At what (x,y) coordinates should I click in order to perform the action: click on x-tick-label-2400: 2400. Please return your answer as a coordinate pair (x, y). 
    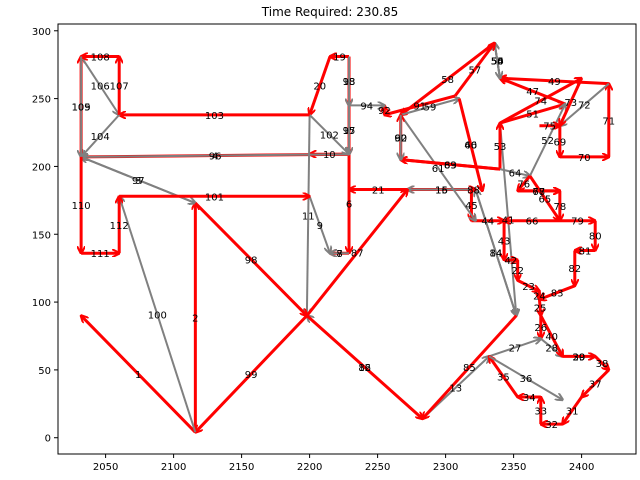
    Looking at the image, I should click on (581, 467).